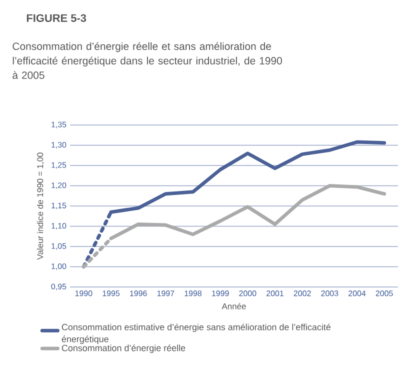 The width and height of the screenshot is (411, 390). What do you see at coordinates (234, 306) in the screenshot?
I see `x-axis-title: Année` at bounding box center [234, 306].